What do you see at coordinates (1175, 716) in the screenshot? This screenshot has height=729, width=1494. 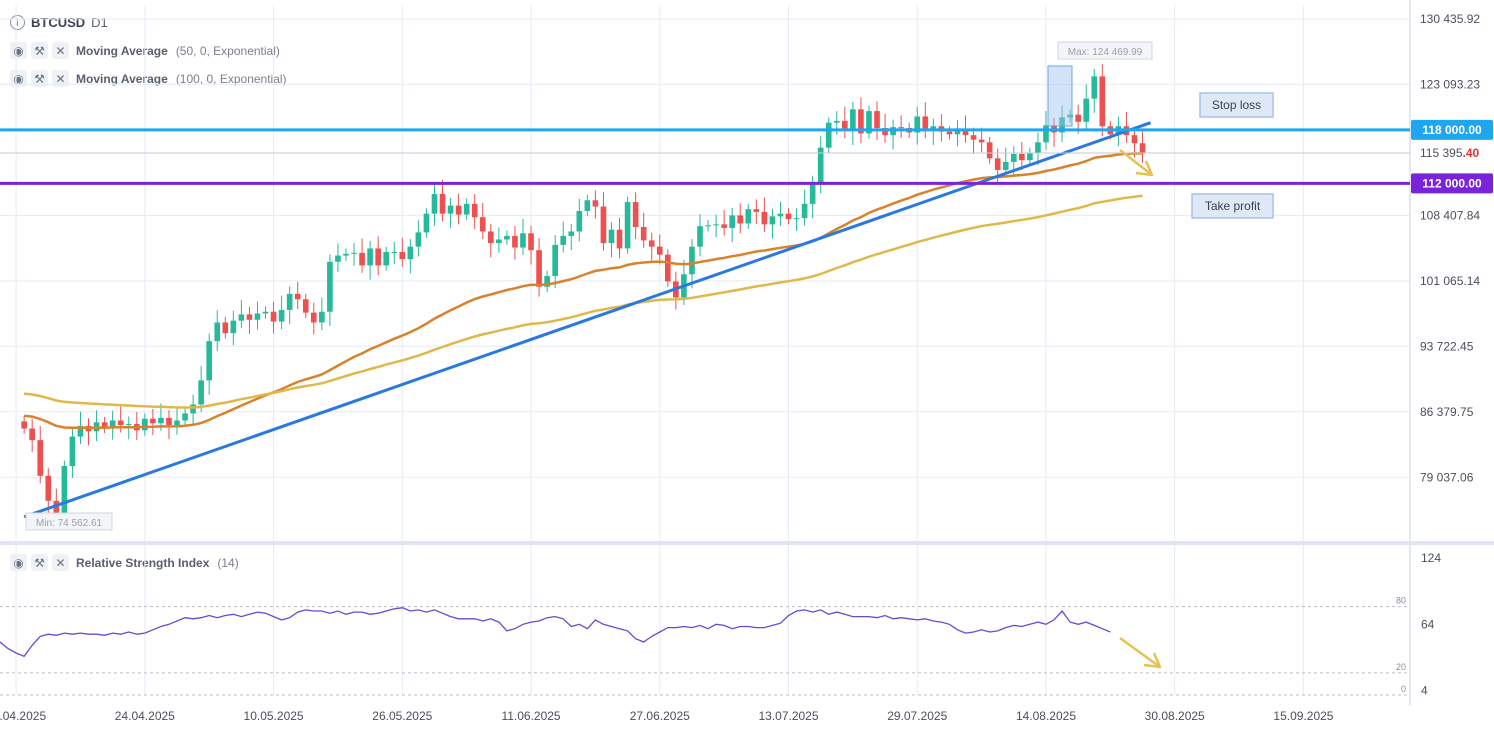 I see `x-tick-label: 30.08.2025` at bounding box center [1175, 716].